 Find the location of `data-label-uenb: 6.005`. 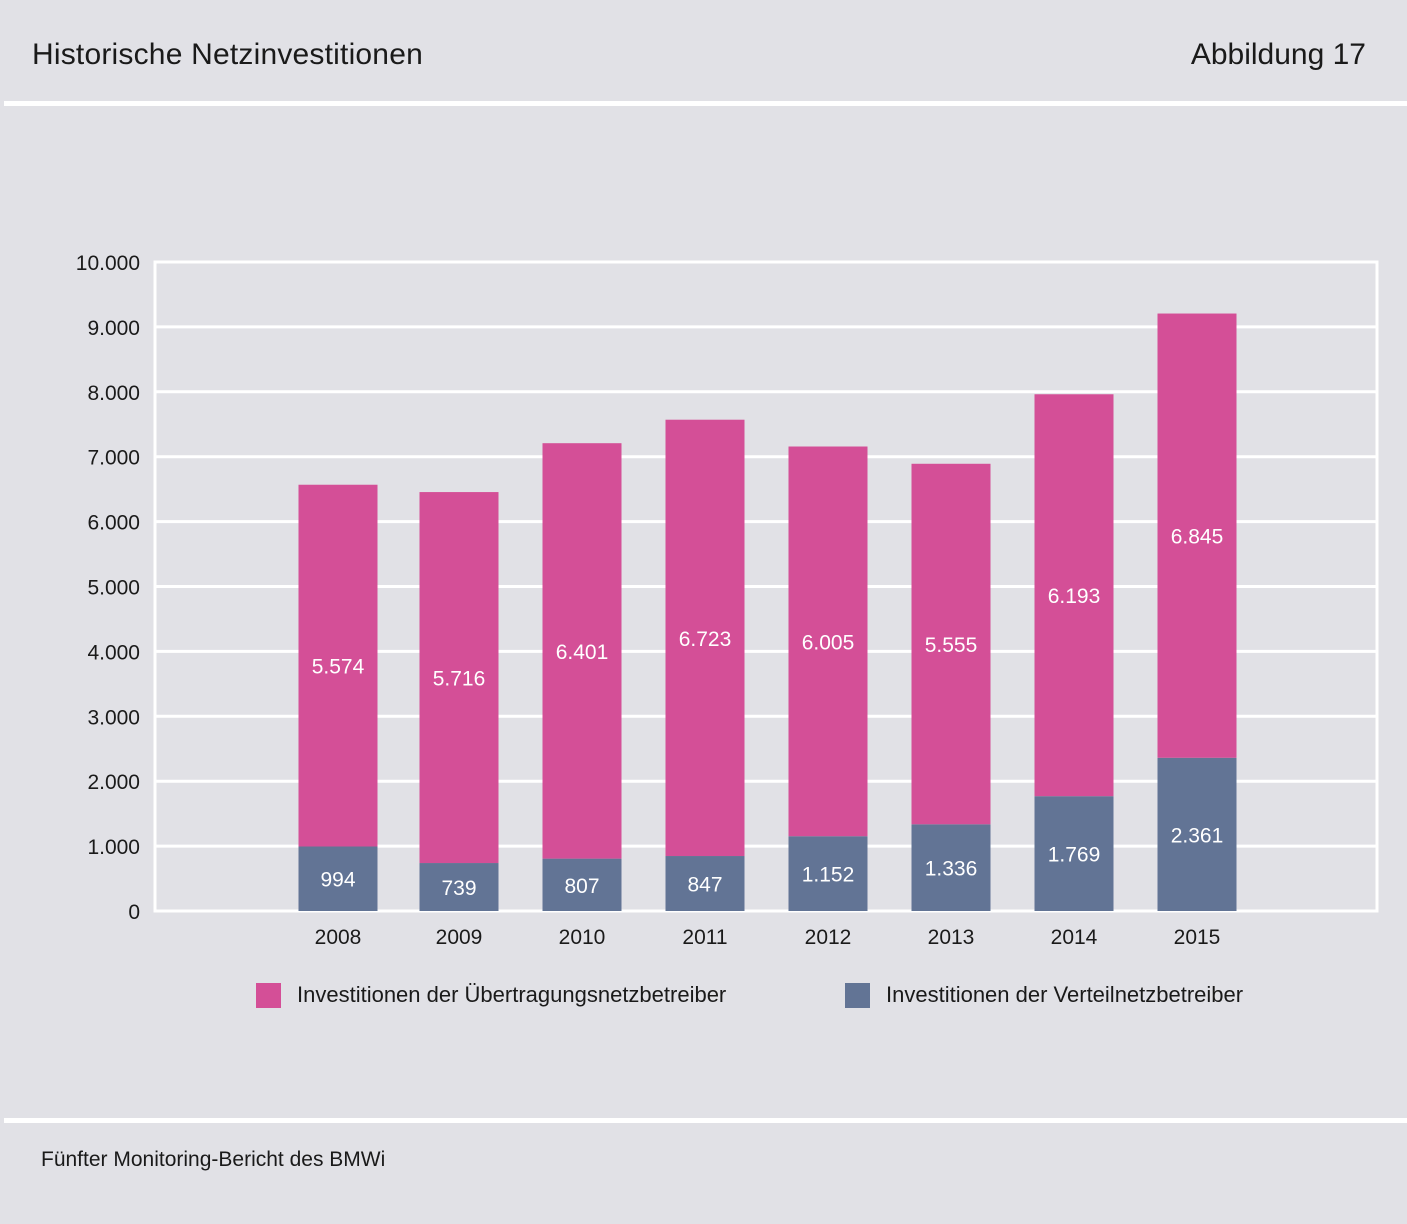

data-label-uenb: 6.005 is located at coordinates (828, 642).